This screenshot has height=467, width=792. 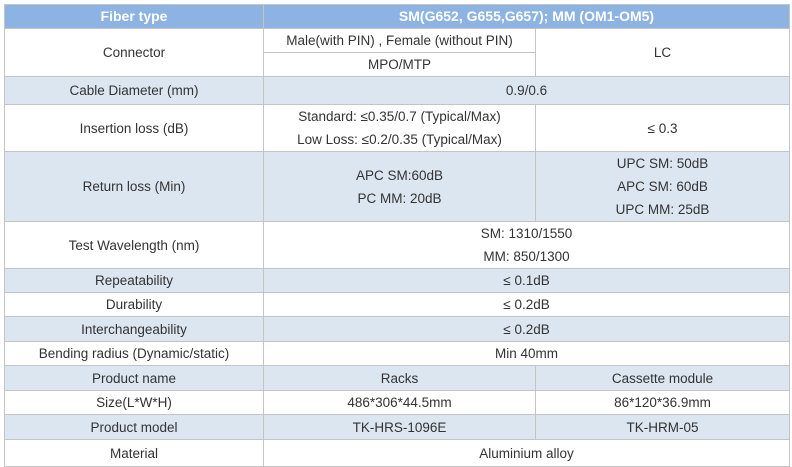 What do you see at coordinates (134, 52) in the screenshot?
I see `row-label: Connector` at bounding box center [134, 52].